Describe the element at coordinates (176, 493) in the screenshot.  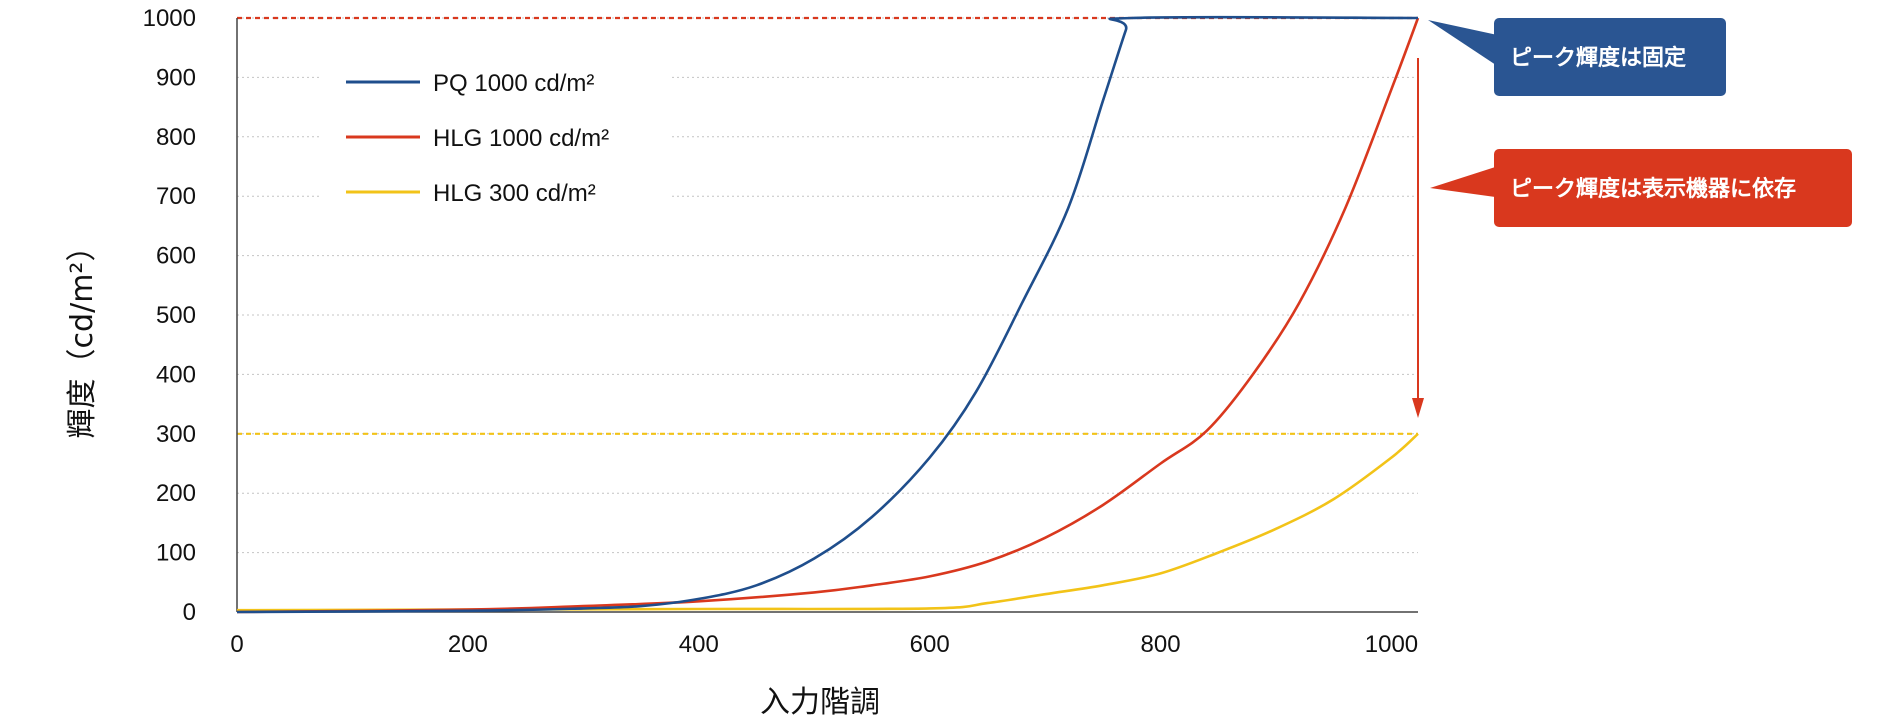
I see `y-tick-200: 200` at that location.